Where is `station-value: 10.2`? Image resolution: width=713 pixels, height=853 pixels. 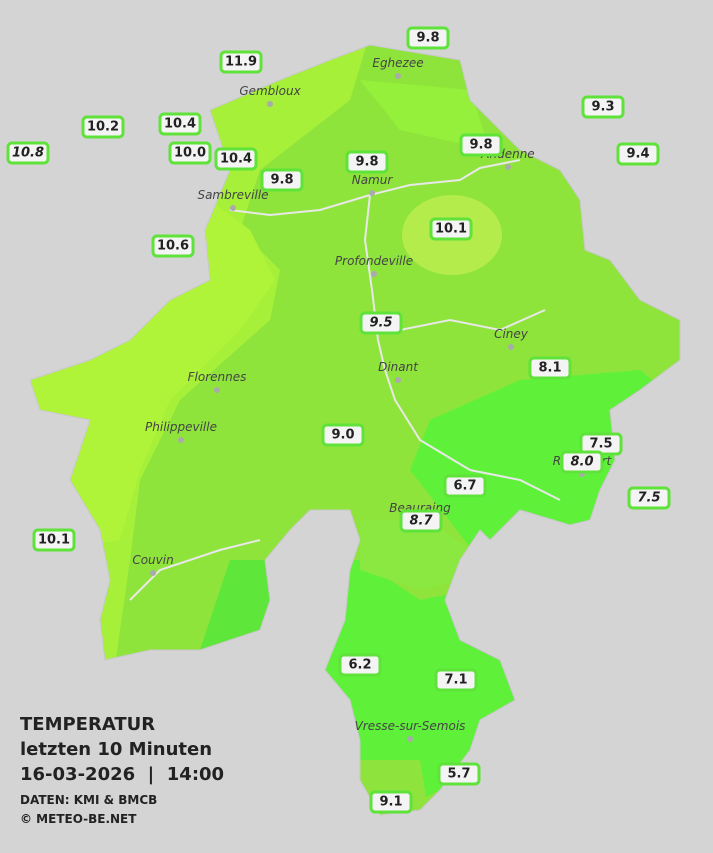 station-value: 10.2 is located at coordinates (103, 127).